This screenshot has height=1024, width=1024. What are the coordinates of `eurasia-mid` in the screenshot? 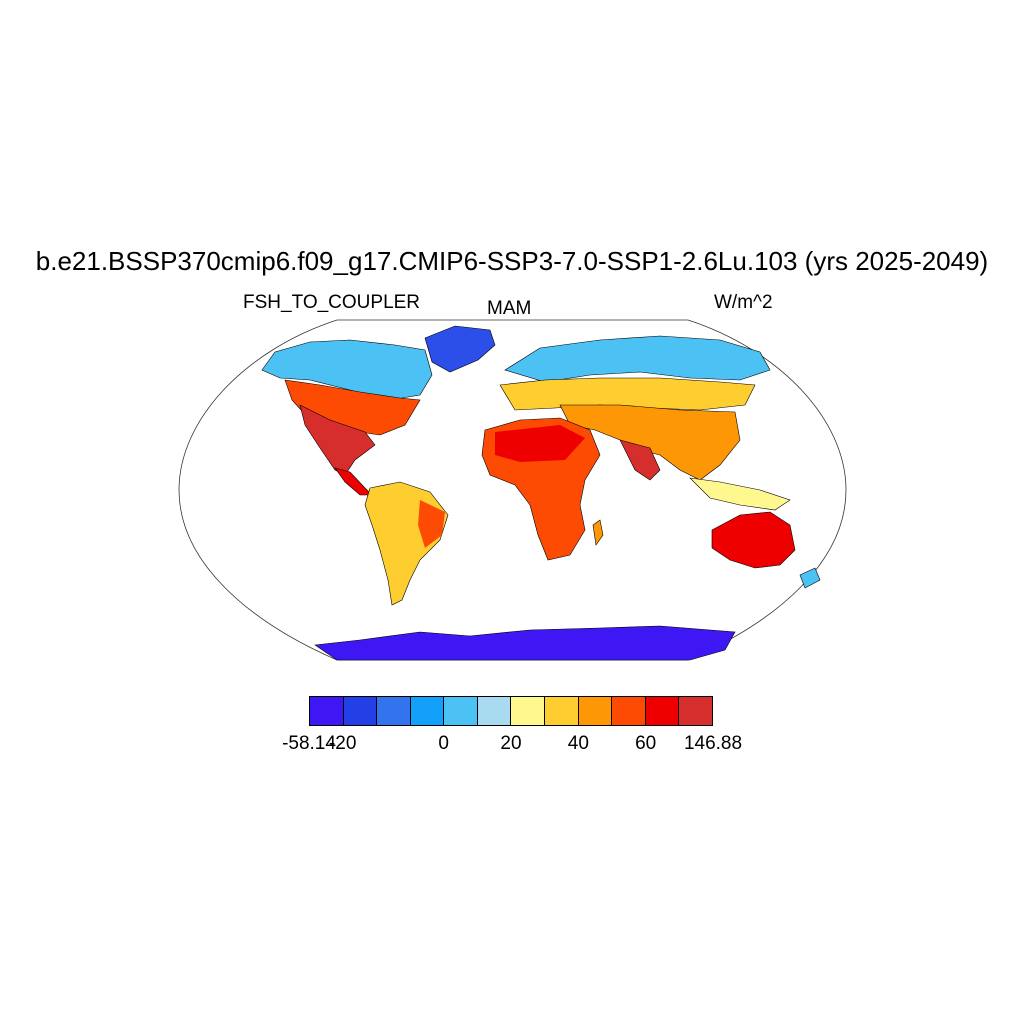 It's located at (627, 394).